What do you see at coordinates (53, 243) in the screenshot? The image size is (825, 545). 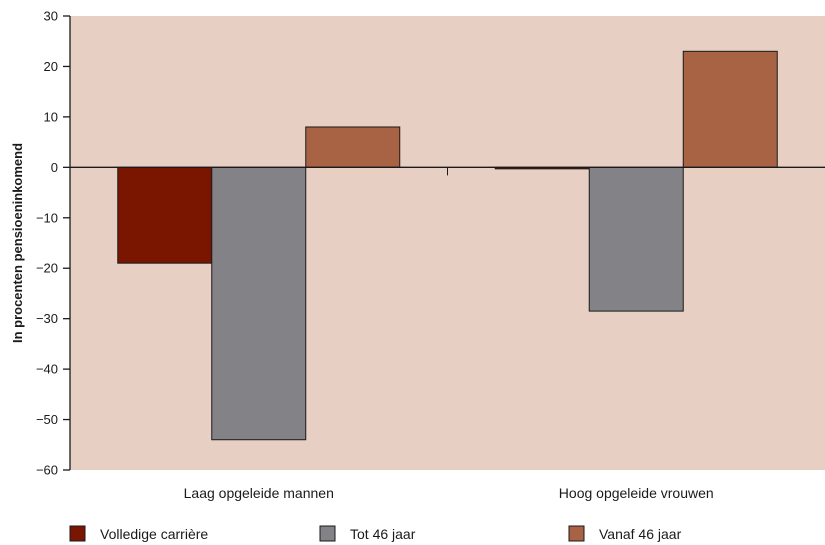 I see `y-axis-ticks: 30 20 10 0 −10 −20 −30 −40 −50 −60` at bounding box center [53, 243].